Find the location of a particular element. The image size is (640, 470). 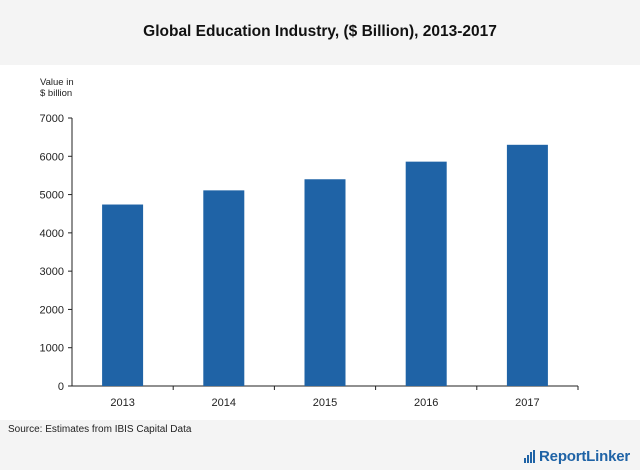

bars-logo-icon is located at coordinates (530, 456).